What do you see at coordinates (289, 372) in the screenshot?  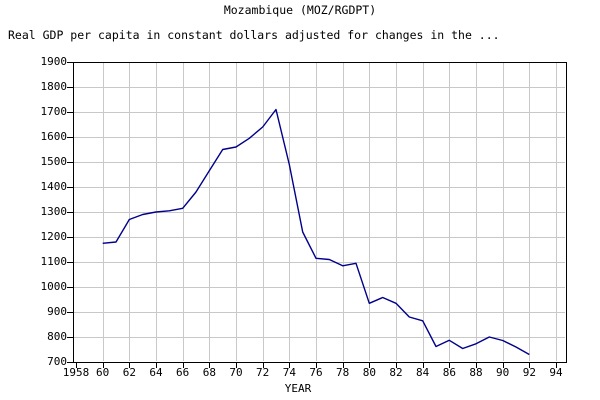 I see `x-tick-label: 74` at bounding box center [289, 372].